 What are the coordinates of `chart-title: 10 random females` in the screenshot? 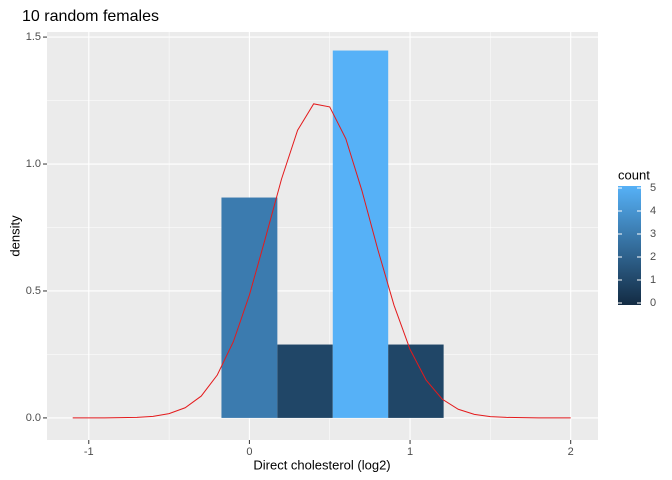 It's located at (90, 16).